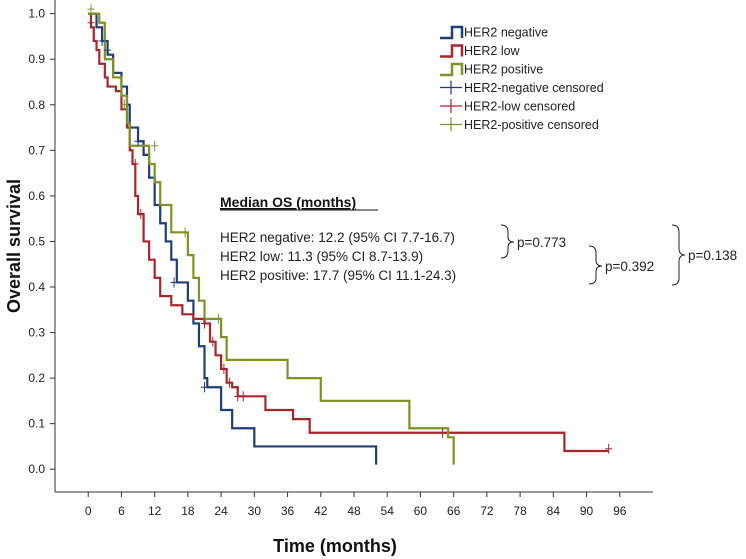  What do you see at coordinates (36, 287) in the screenshot?
I see `y-tick-label: 0.4` at bounding box center [36, 287].